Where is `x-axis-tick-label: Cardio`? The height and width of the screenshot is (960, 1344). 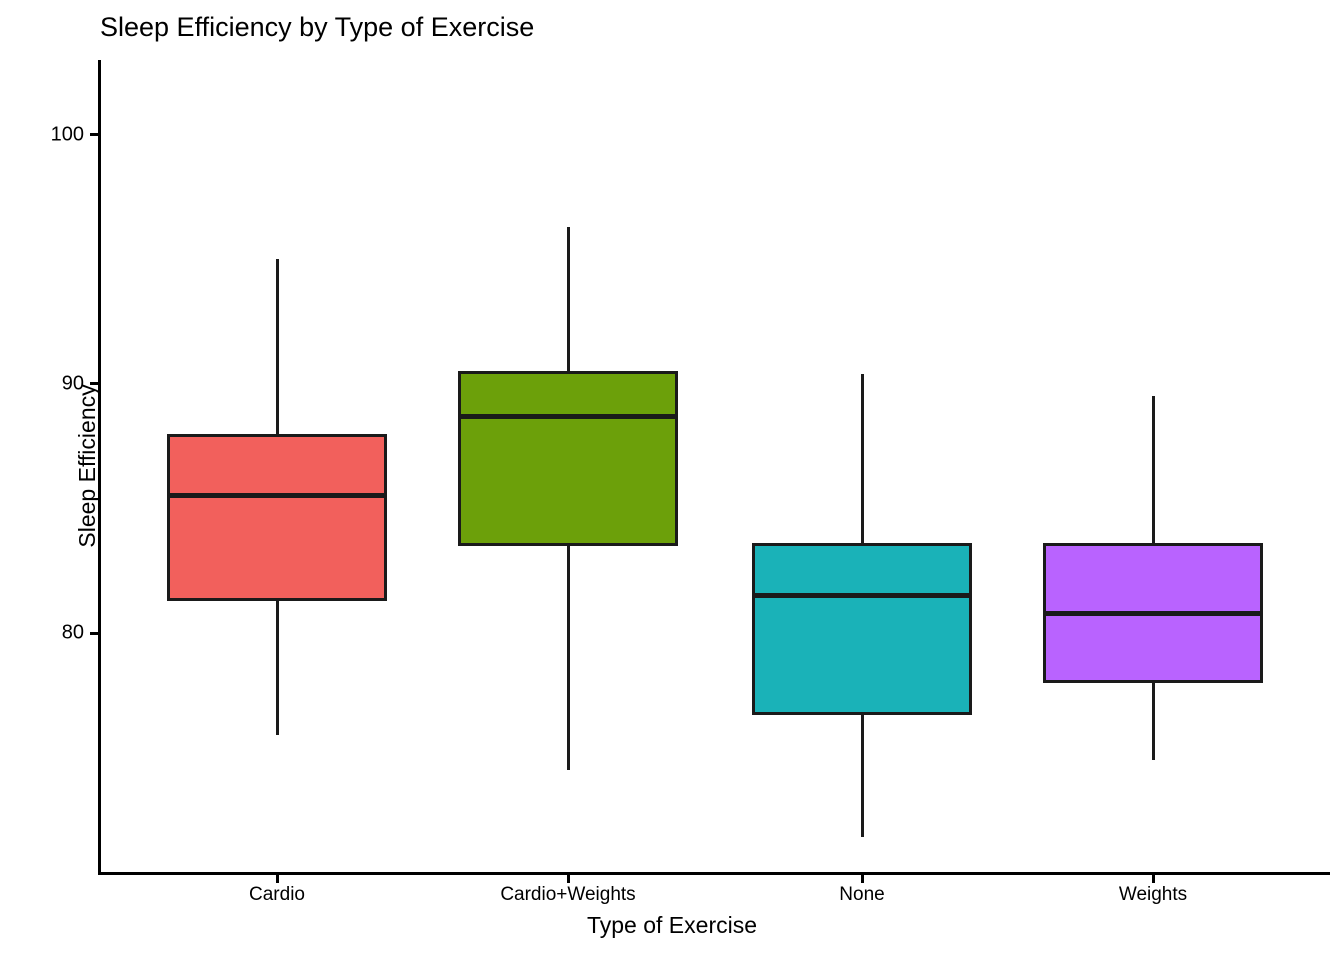 x-axis-tick-label: Cardio is located at coordinates (277, 894).